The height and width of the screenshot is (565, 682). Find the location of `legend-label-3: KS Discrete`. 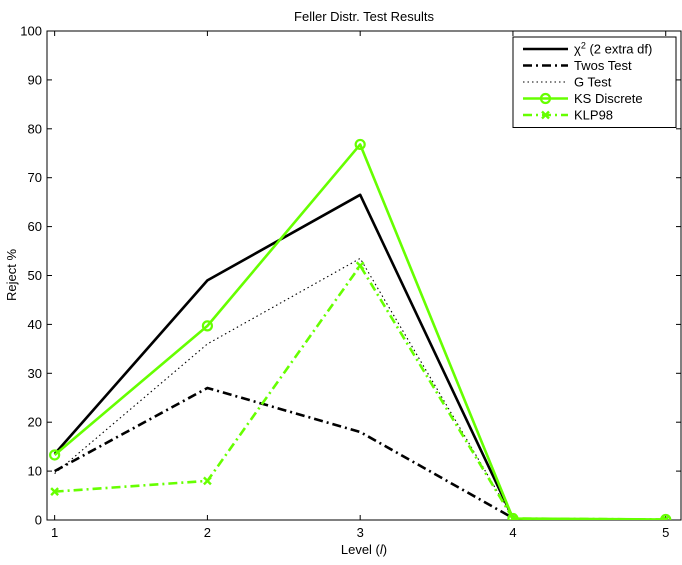

legend-label-3: KS Discrete is located at coordinates (608, 98).